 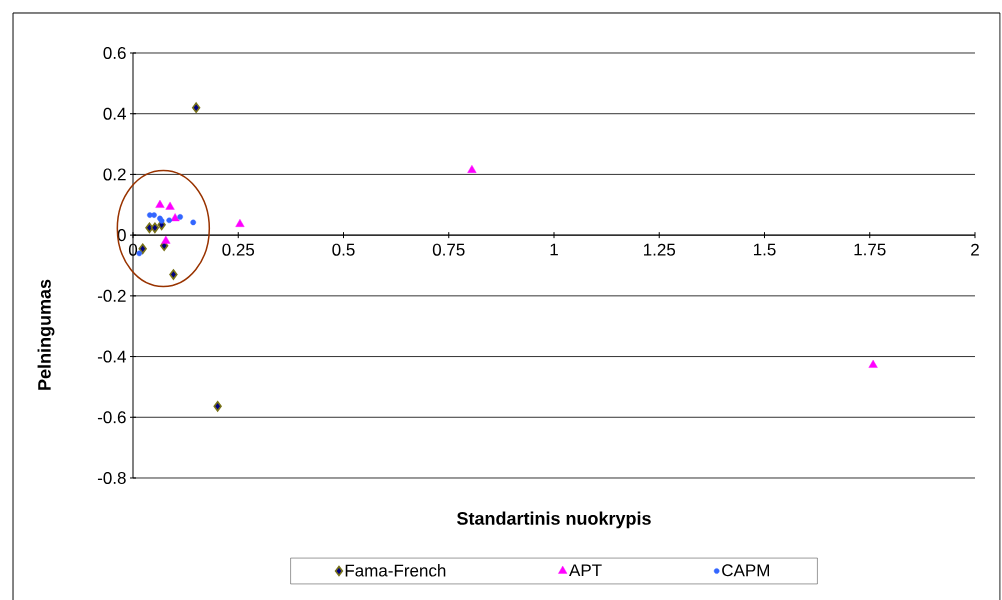 What do you see at coordinates (114, 174) in the screenshot?
I see `y-tick-label: 0.2` at bounding box center [114, 174].